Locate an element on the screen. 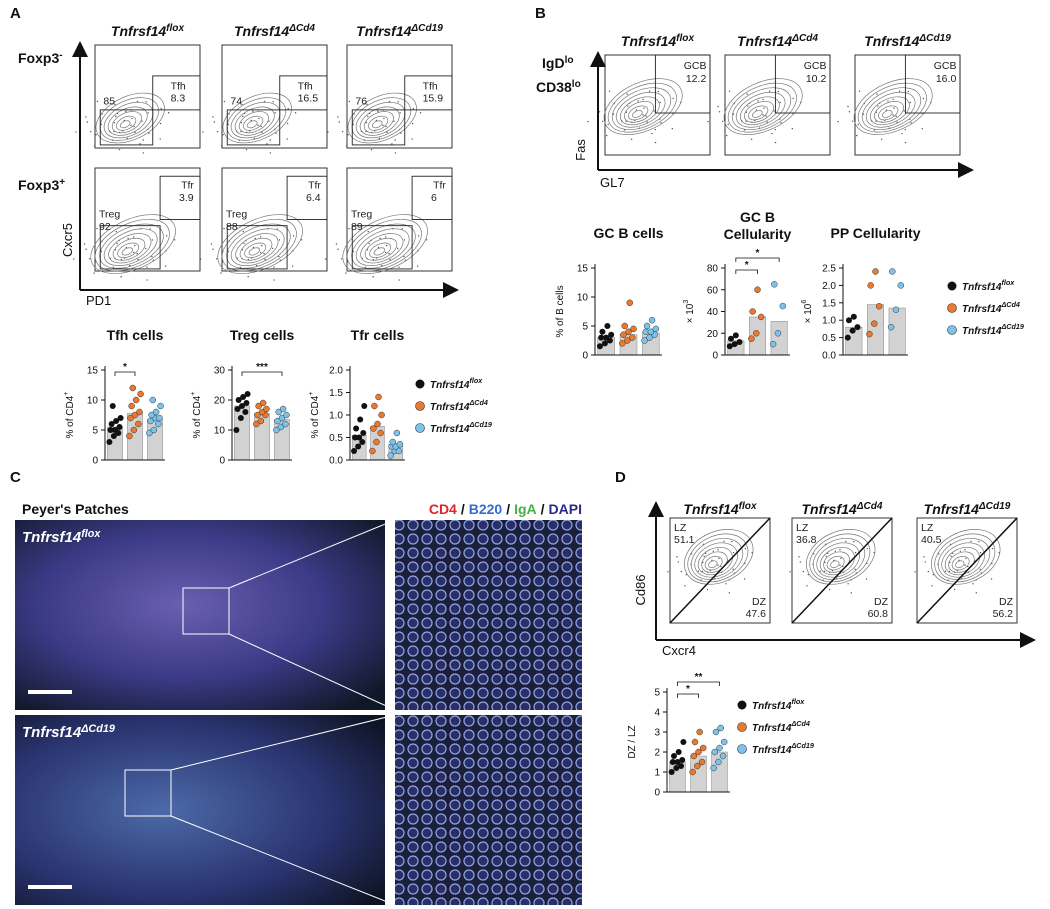  y-axis-label-base: × 10 is located at coordinates (808, 313).